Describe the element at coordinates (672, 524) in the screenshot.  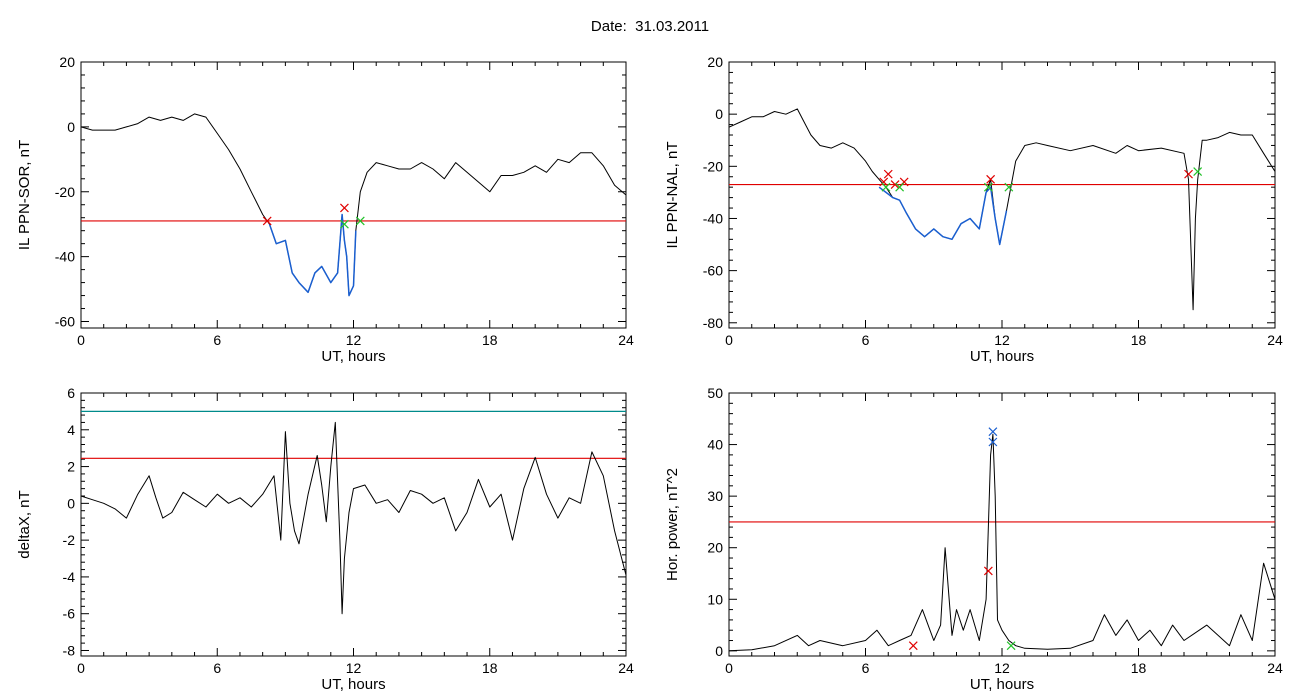
I see `y-axis-label: Hor. power, nT^2` at that location.